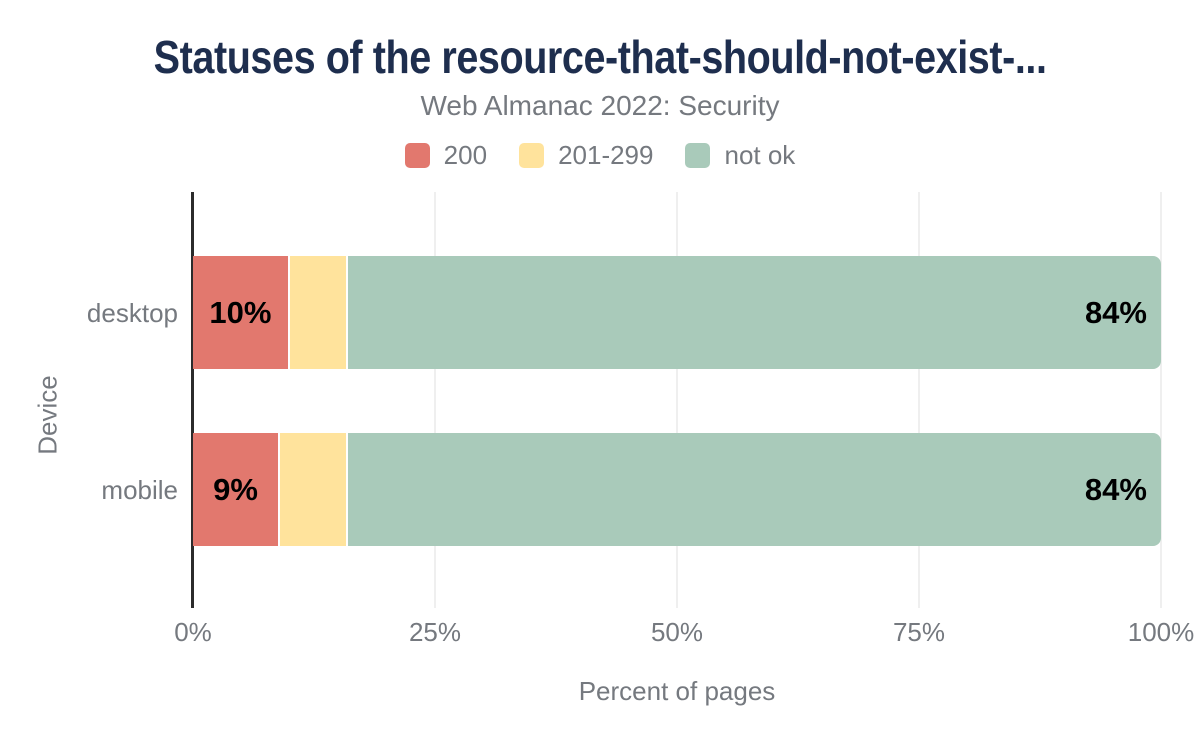 The image size is (1200, 742). What do you see at coordinates (919, 632) in the screenshot?
I see `x-tick-label-75: 75%` at bounding box center [919, 632].